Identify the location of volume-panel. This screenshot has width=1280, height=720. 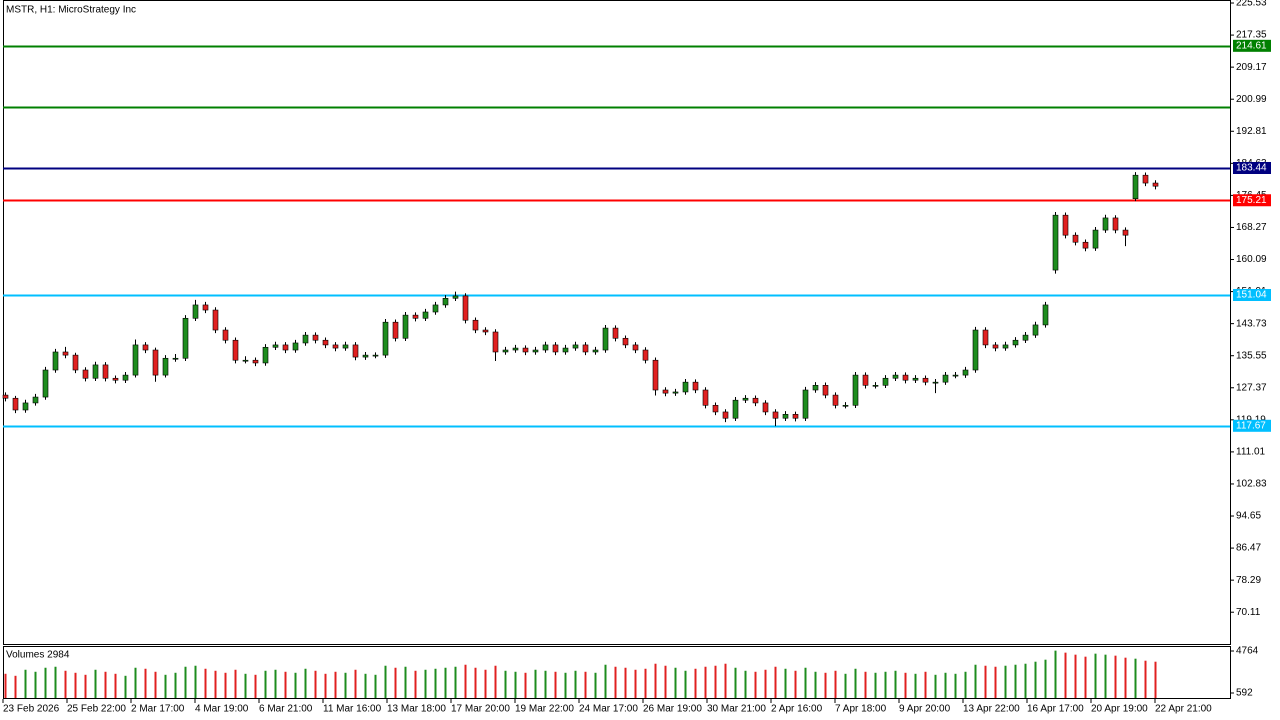
(617, 672).